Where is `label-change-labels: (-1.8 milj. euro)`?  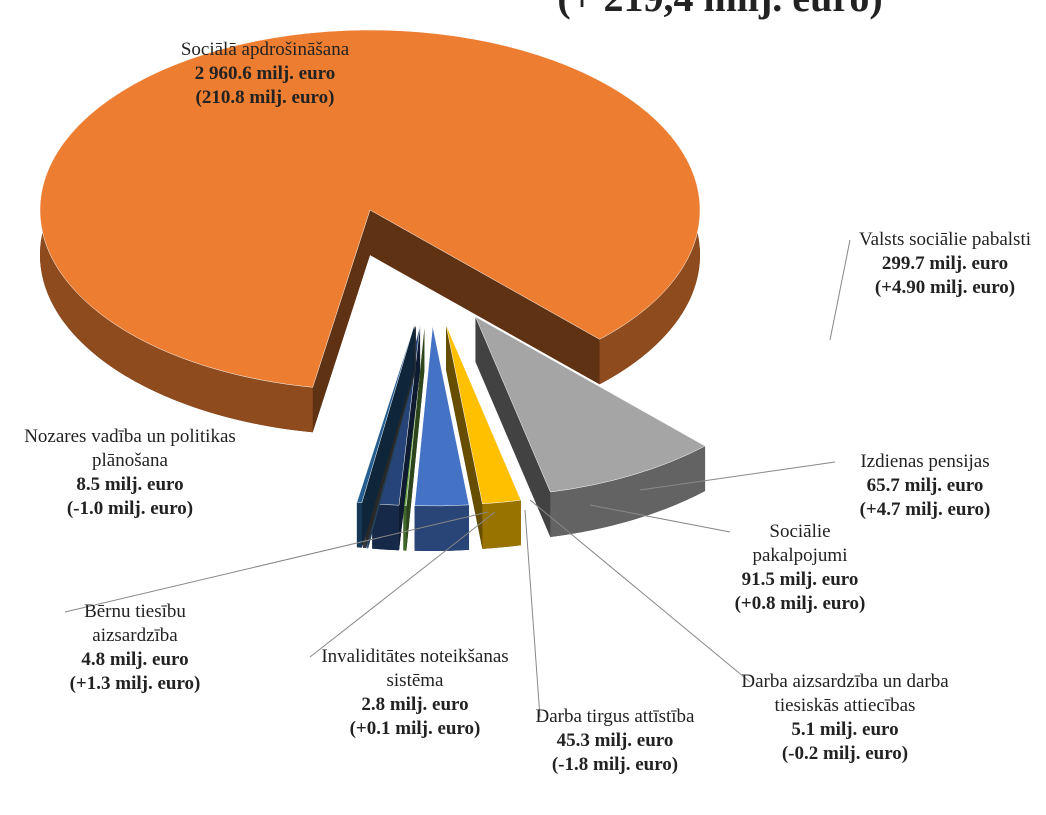
label-change-labels: (-1.8 milj. euro) is located at coordinates (615, 764).